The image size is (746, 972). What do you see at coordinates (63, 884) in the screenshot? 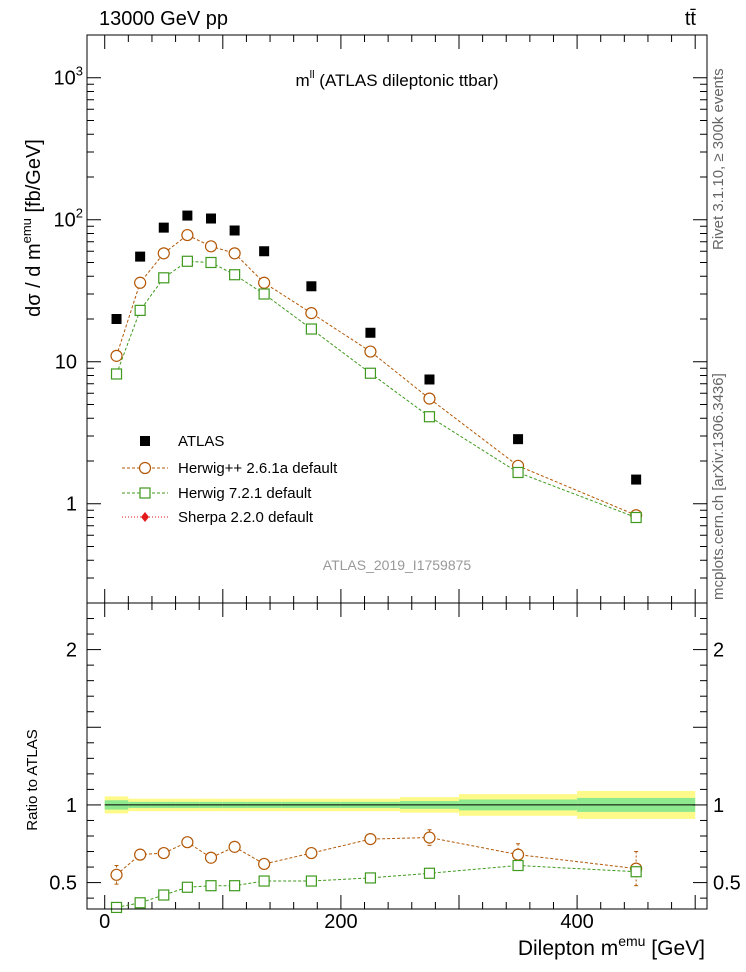
I see `ratio-y-tick-label: 0.5` at bounding box center [63, 884].